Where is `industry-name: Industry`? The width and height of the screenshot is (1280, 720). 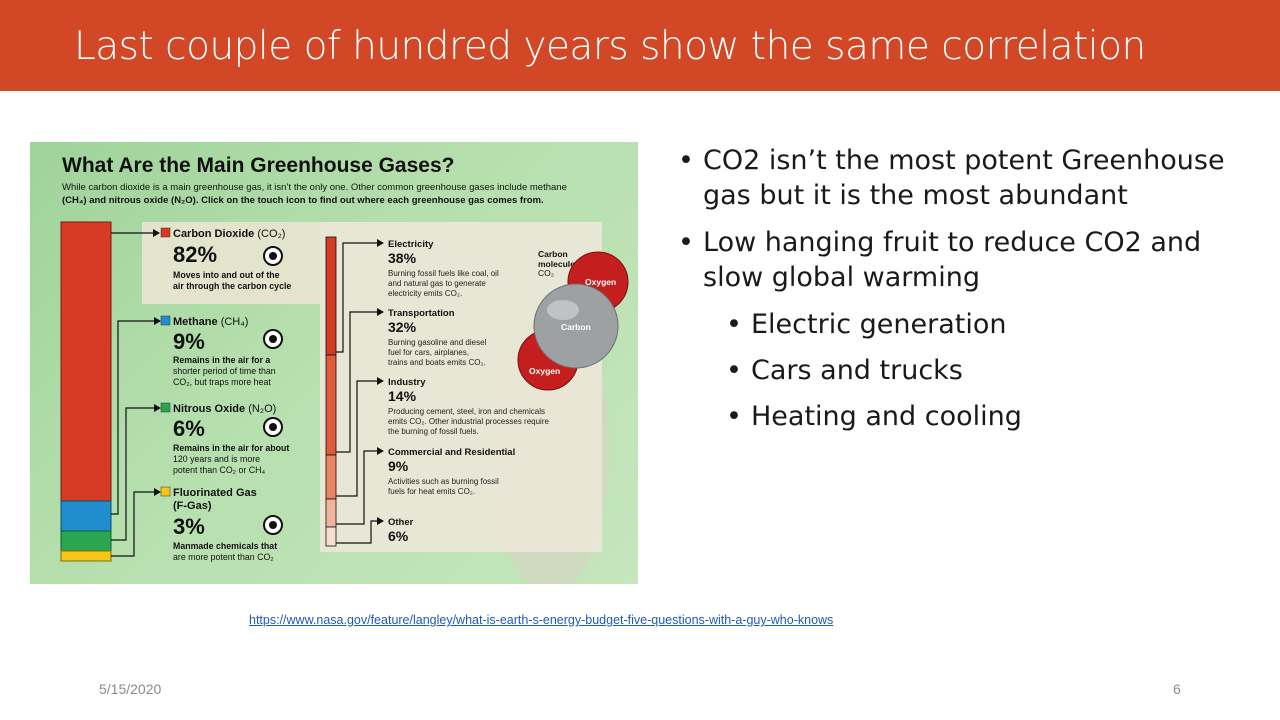
industry-name: Industry is located at coordinates (407, 382).